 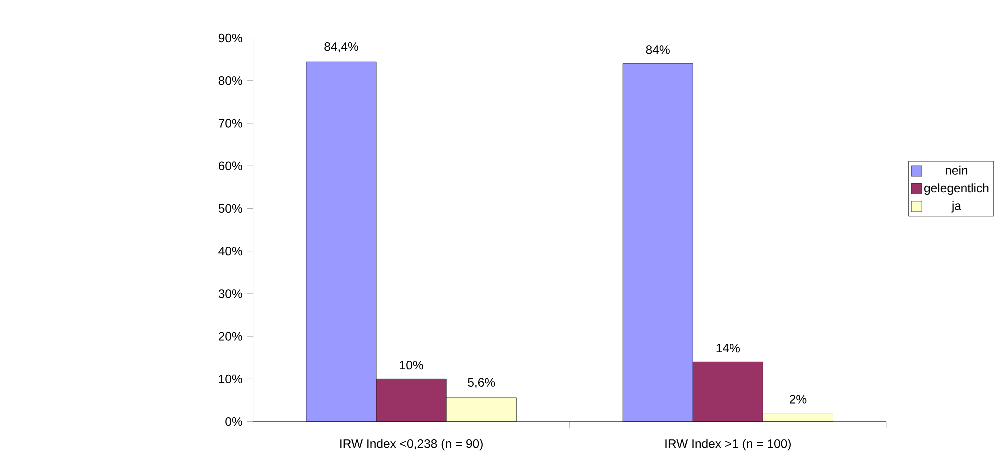 What do you see at coordinates (230, 123) in the screenshot?
I see `y-tick-label: 70%` at bounding box center [230, 123].